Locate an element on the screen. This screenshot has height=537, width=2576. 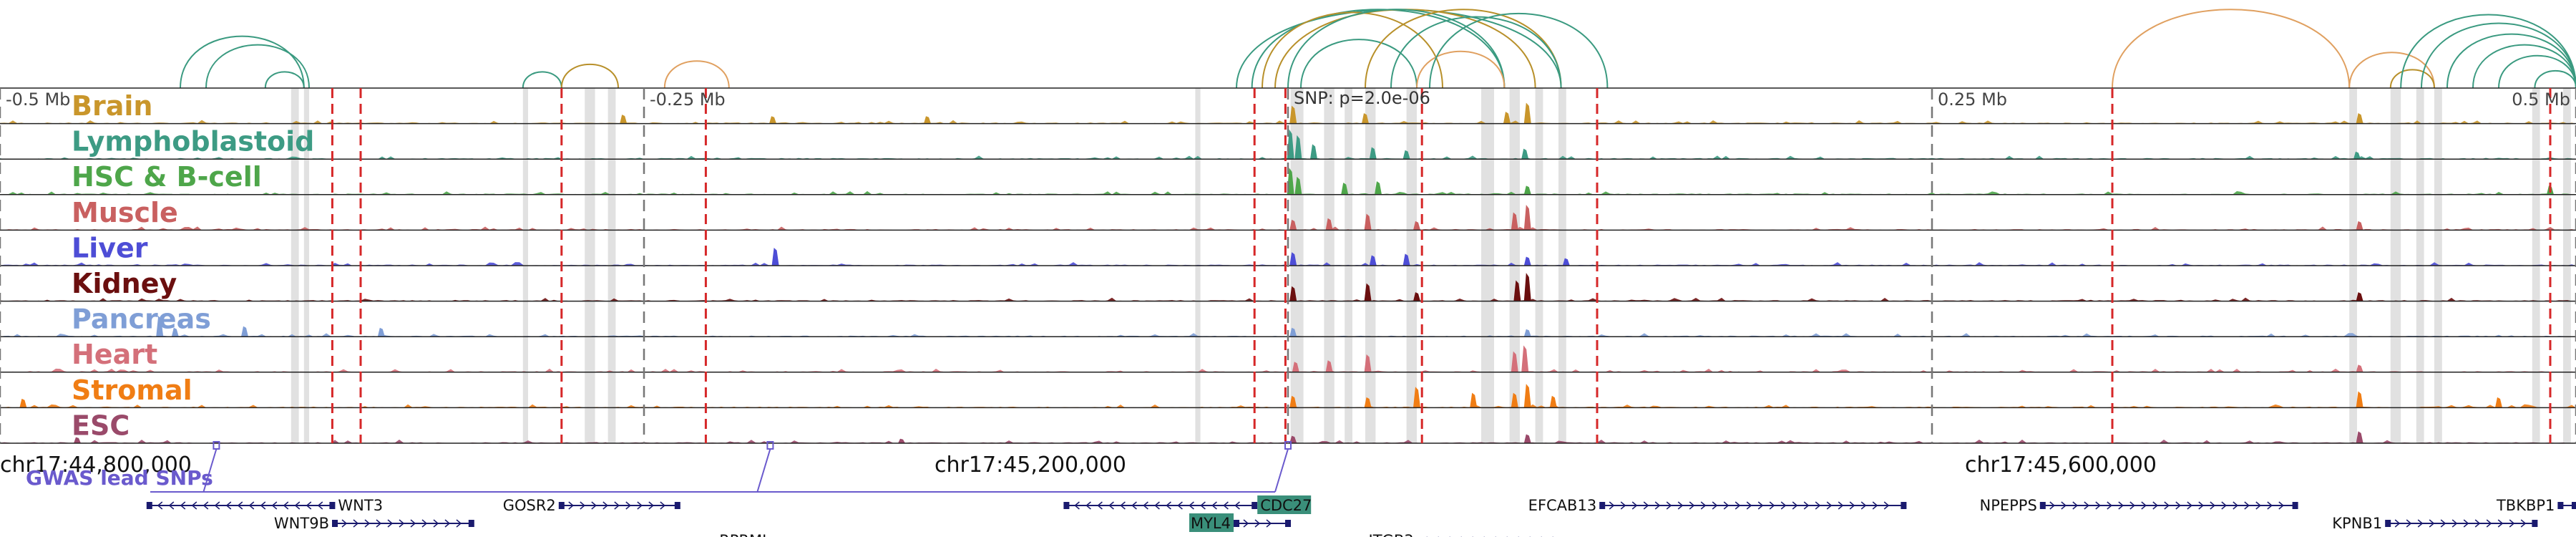
gene-npepps: NPEPPS is located at coordinates (2138, 505).